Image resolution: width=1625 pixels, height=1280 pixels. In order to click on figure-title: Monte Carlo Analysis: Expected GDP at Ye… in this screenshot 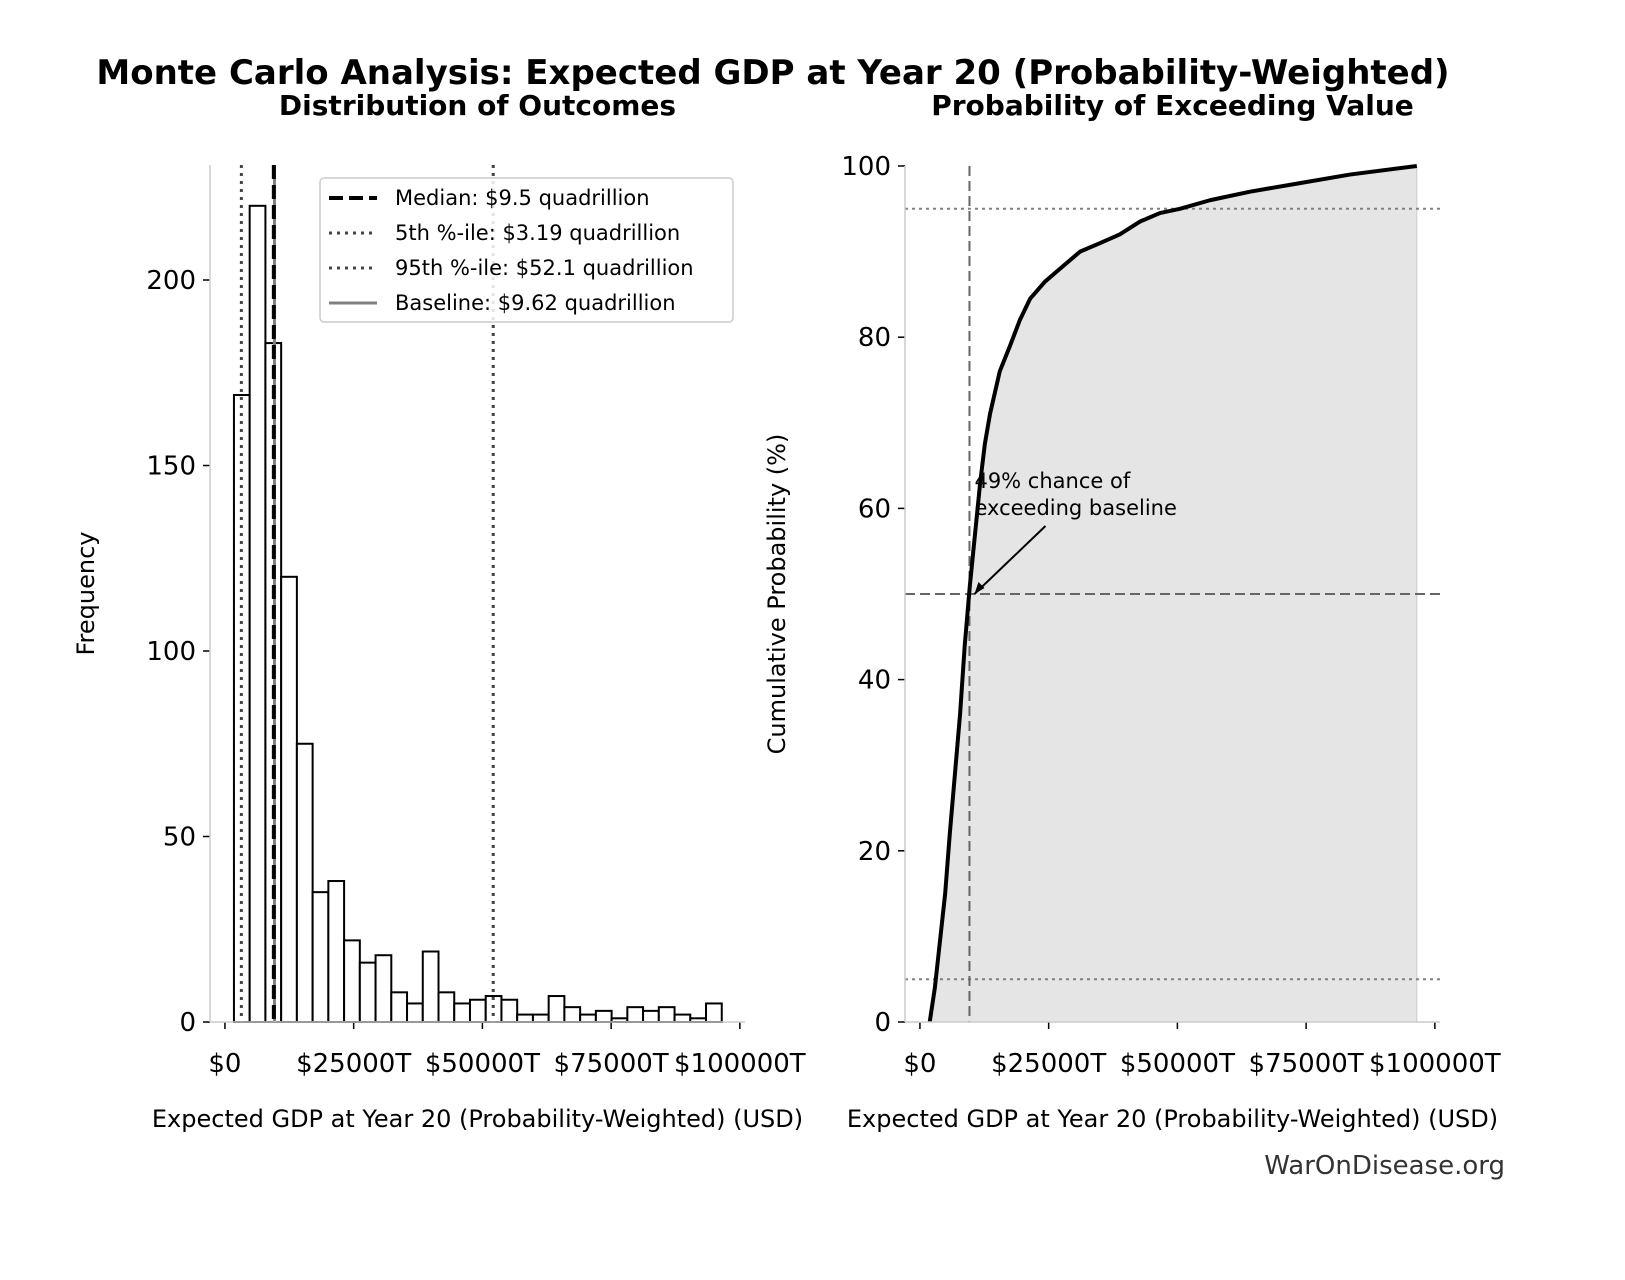, I will do `click(772, 73)`.